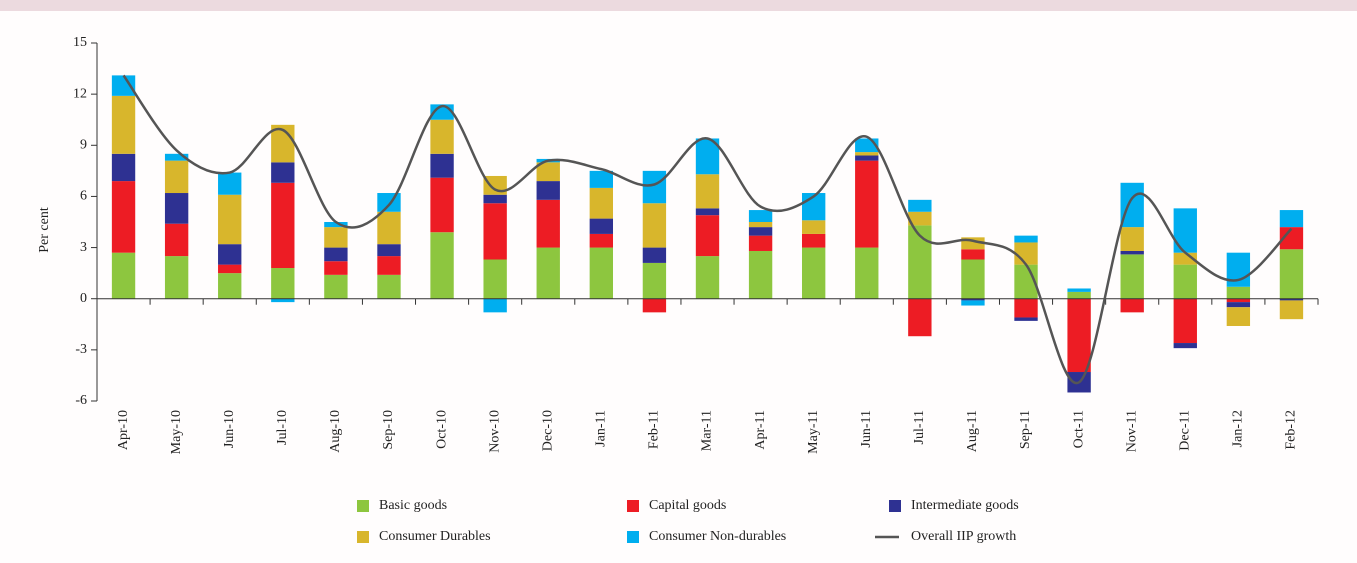  I want to click on x-tick-label: Mar-11, so click(707, 430).